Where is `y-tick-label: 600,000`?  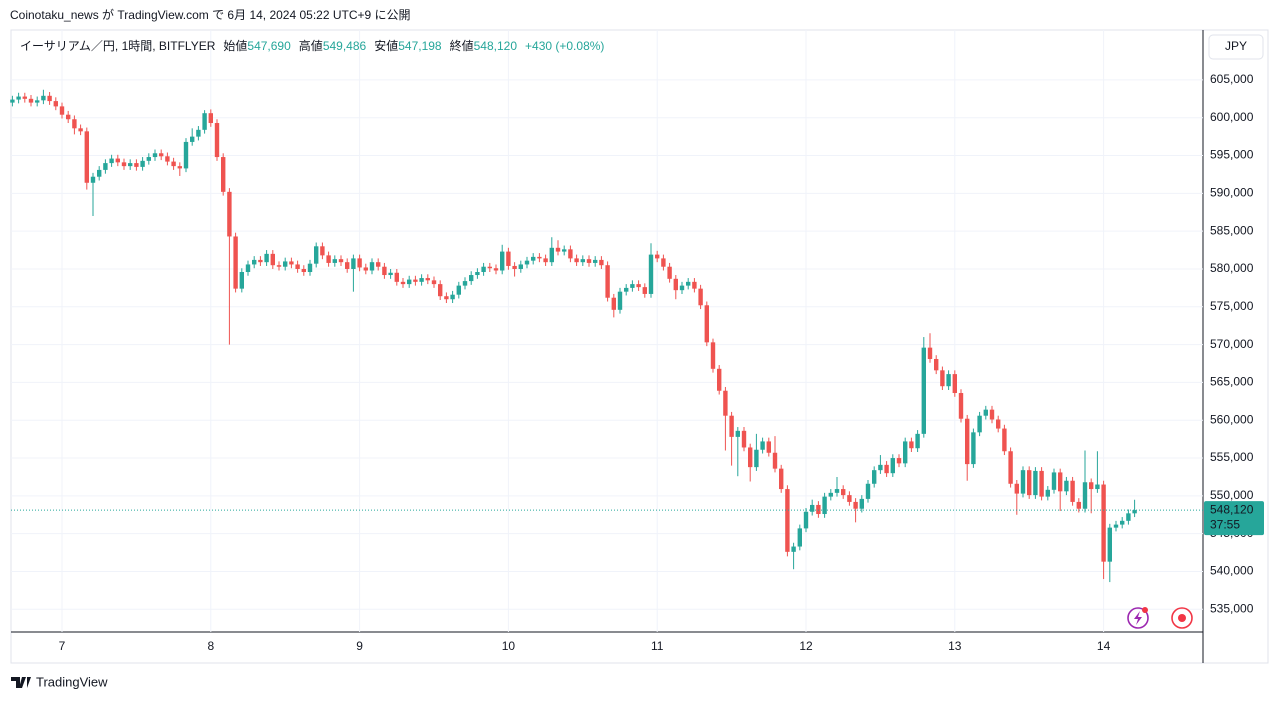
y-tick-label: 600,000 is located at coordinates (1232, 117).